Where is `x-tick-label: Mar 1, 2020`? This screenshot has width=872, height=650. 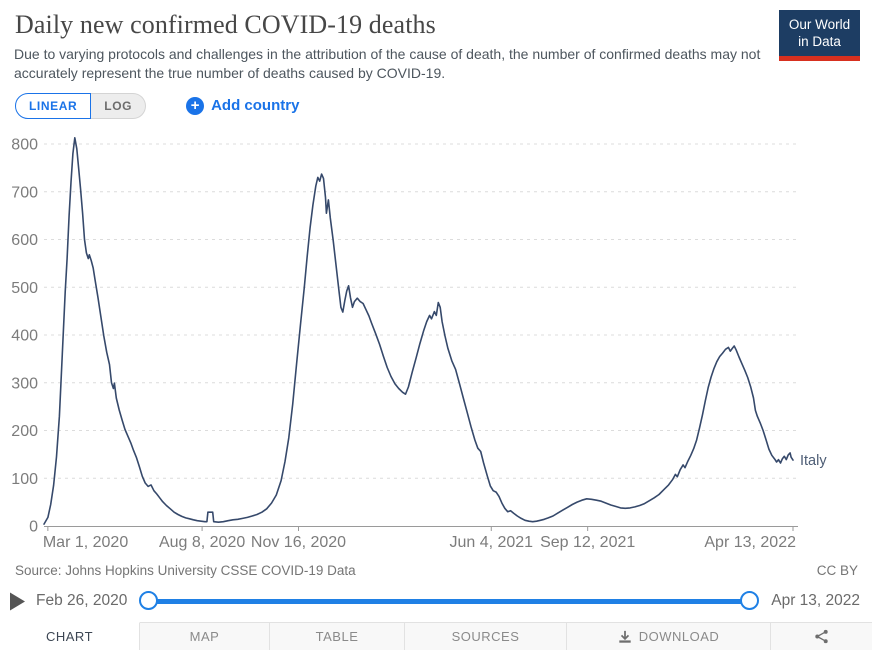
x-tick-label: Mar 1, 2020 is located at coordinates (85, 542).